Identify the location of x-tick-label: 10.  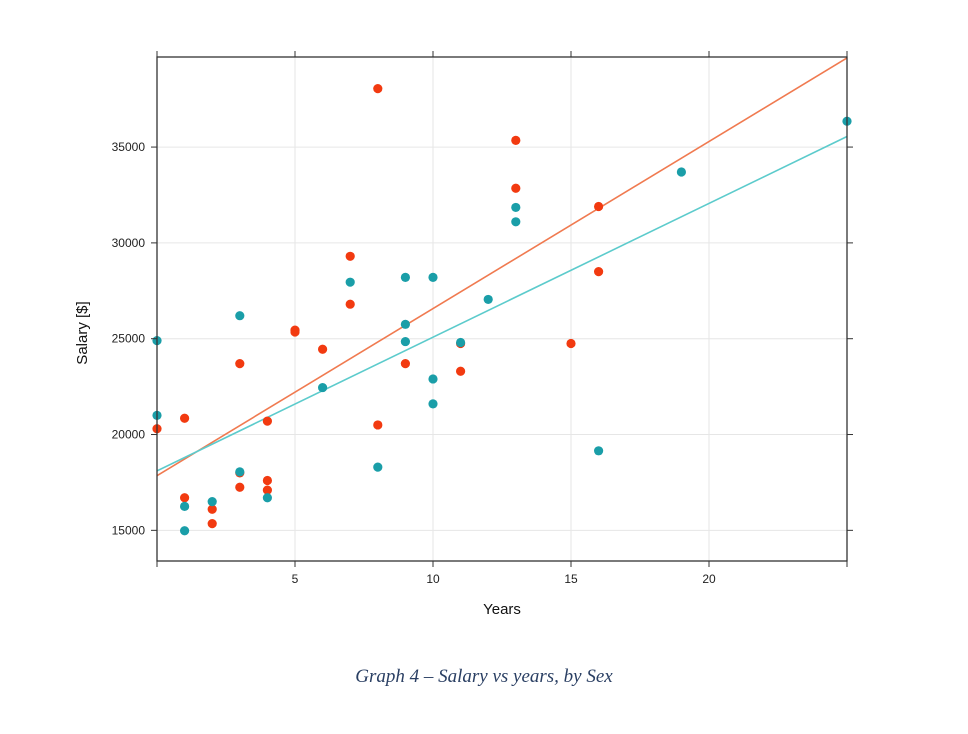
(433, 579).